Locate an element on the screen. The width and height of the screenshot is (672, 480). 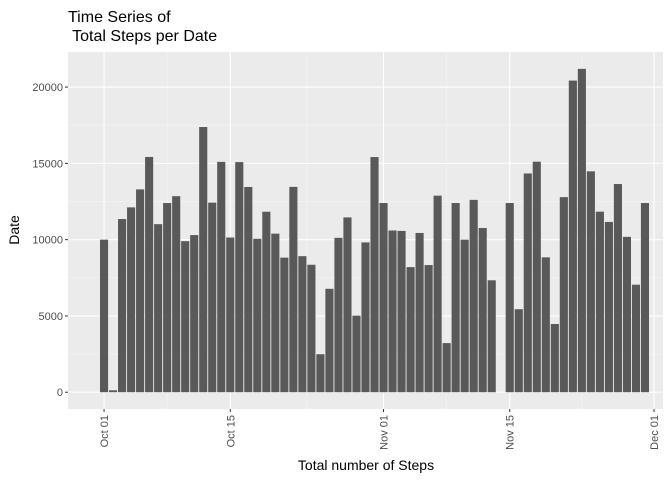
x-tick-label: Nov 01 is located at coordinates (385, 432).